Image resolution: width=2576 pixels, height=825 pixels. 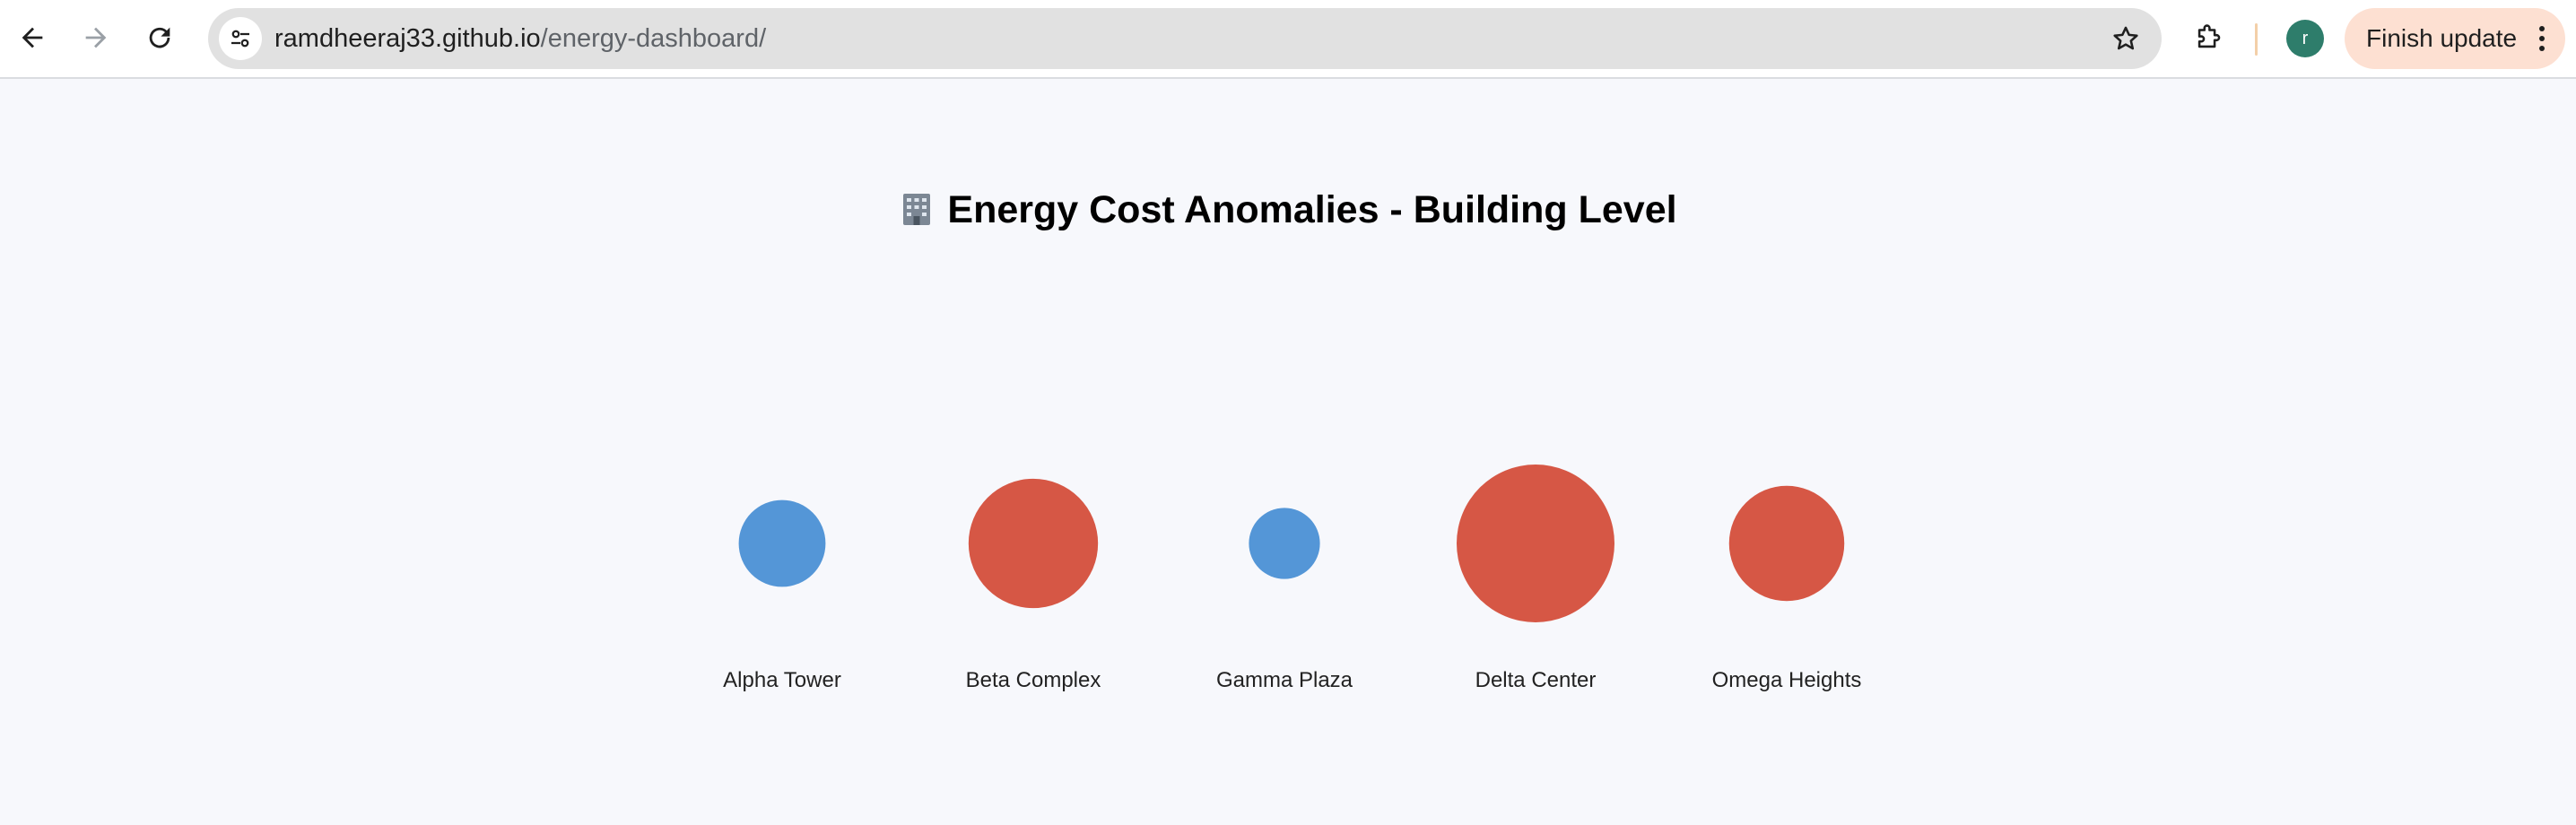 I want to click on bubble-alpha-tower, so click(x=782, y=543).